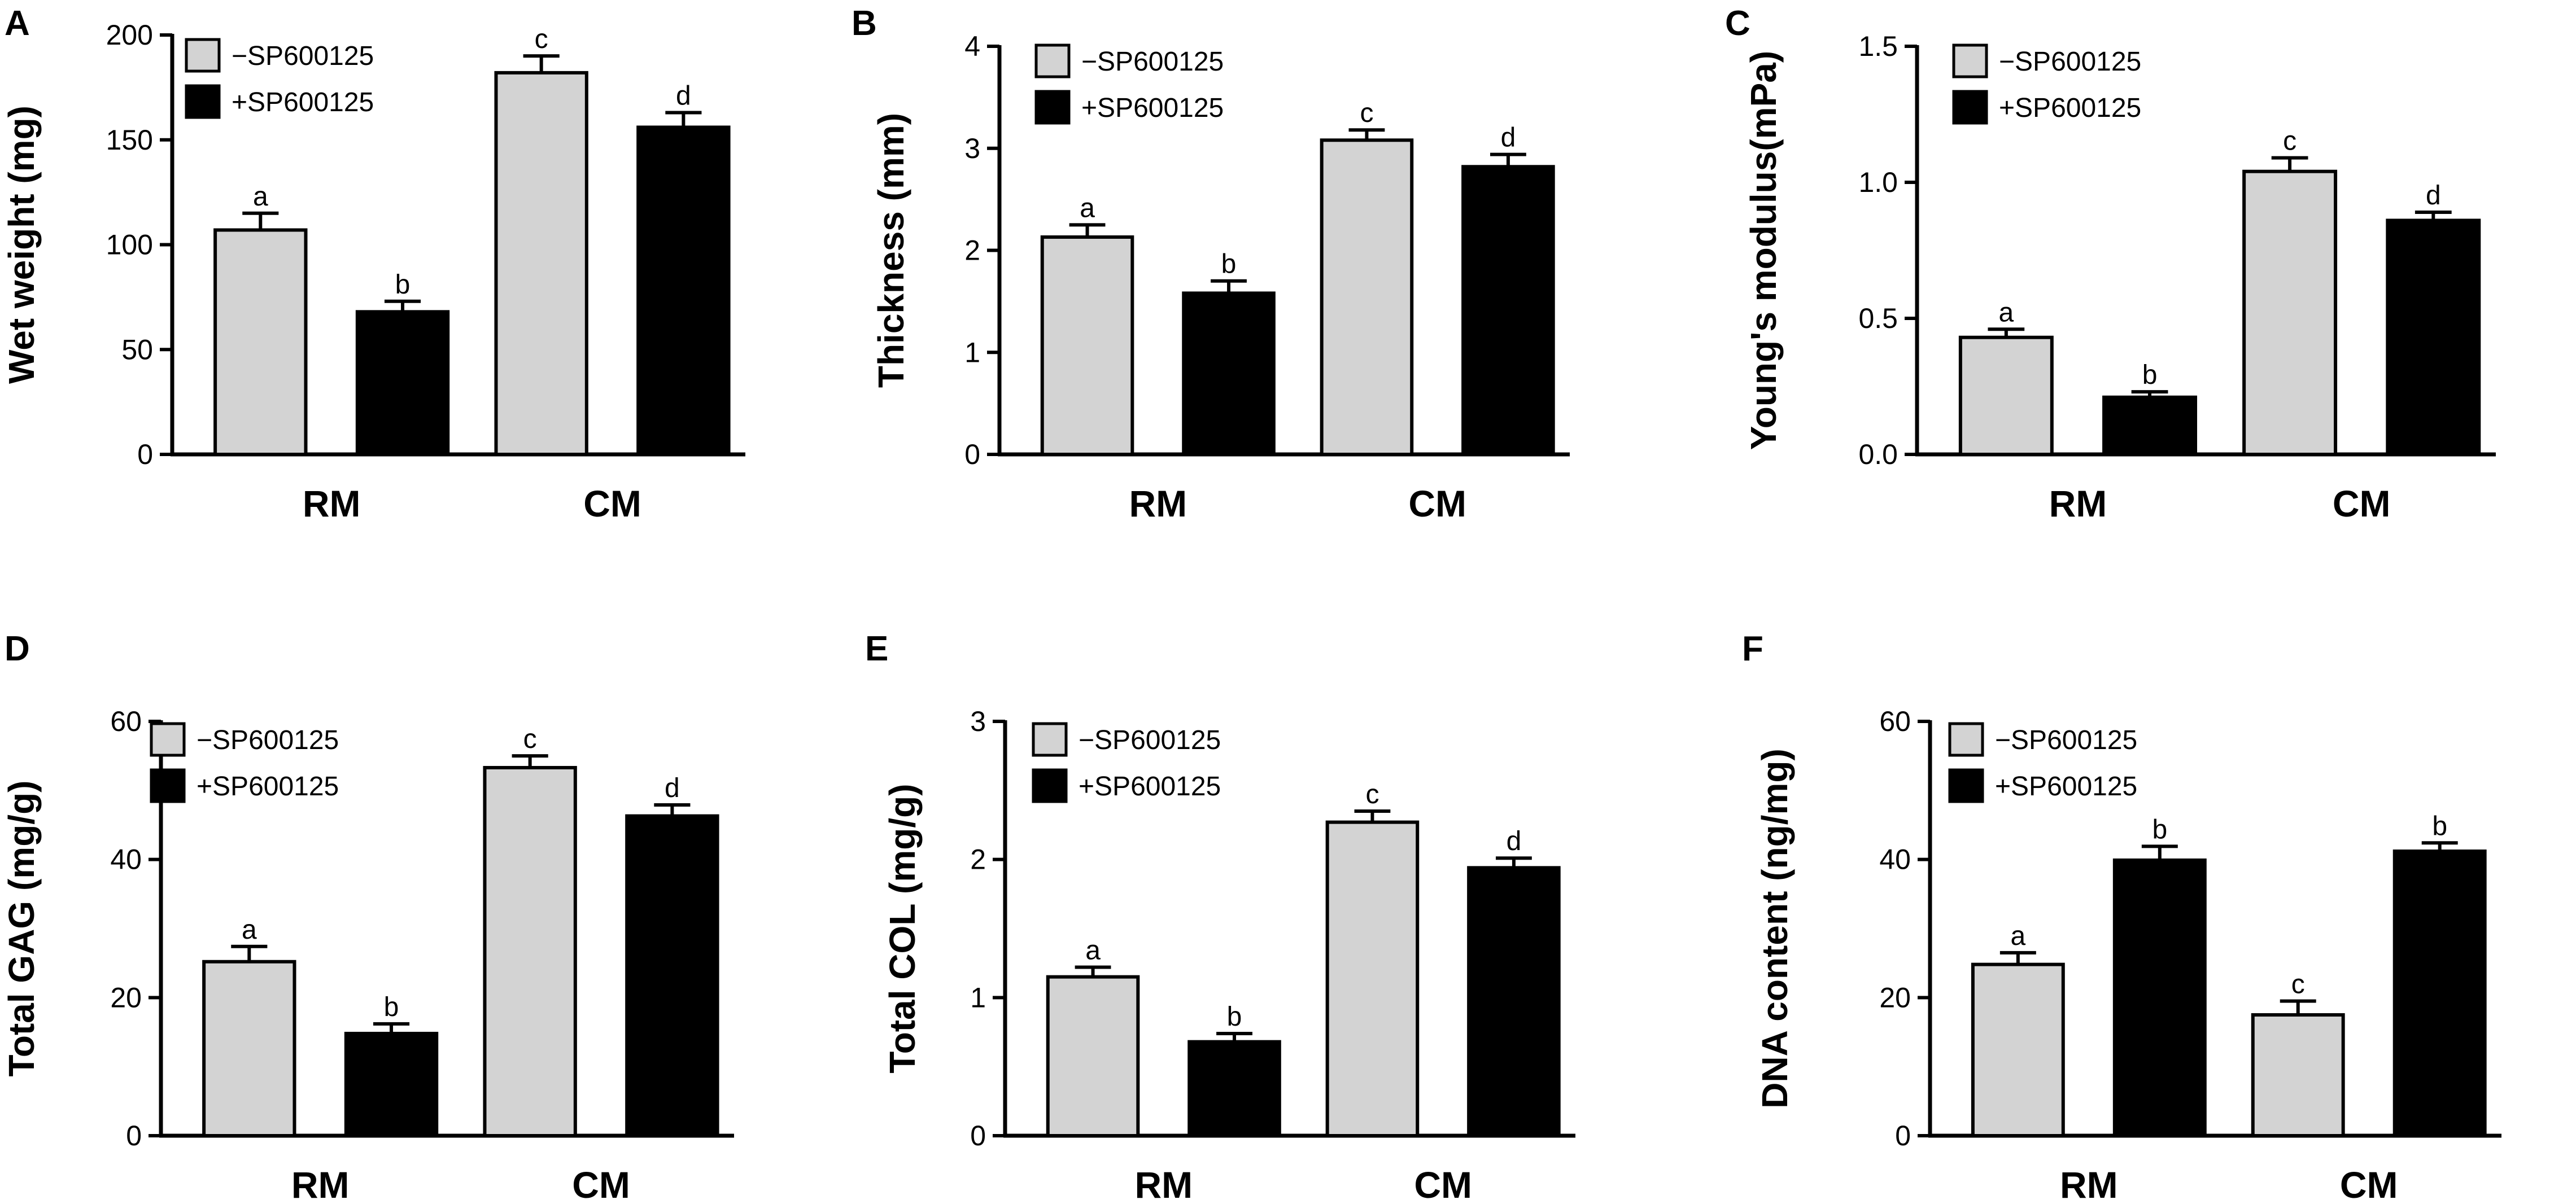 Image resolution: width=2576 pixels, height=1204 pixels. Describe the element at coordinates (972, 352) in the screenshot. I see `panel-b-ytick-label: 1` at that location.